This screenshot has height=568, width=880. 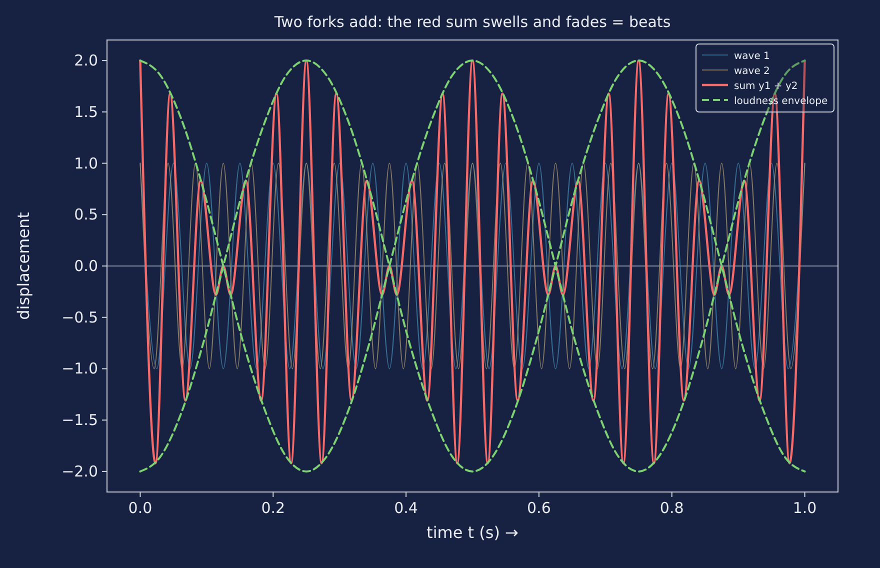 What do you see at coordinates (273, 508) in the screenshot?
I see `x-tick-label: 0.2` at bounding box center [273, 508].